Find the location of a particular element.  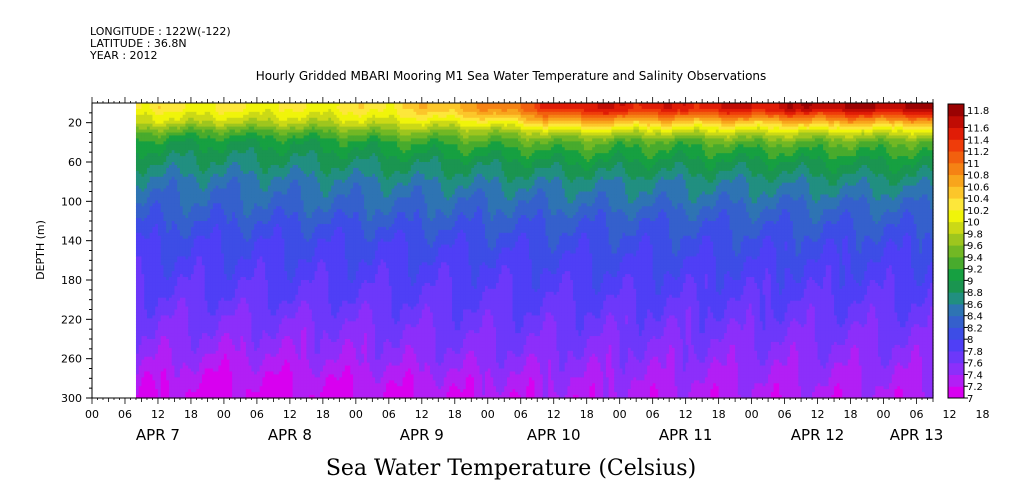

year-label: YEAR : 2012 is located at coordinates (123, 55).